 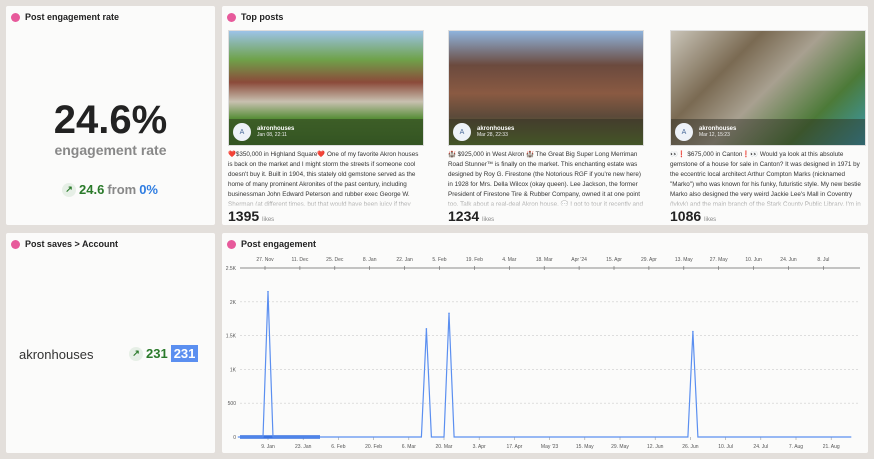 I want to click on bottom-x-tick-label: 17. Apr, so click(x=514, y=447).